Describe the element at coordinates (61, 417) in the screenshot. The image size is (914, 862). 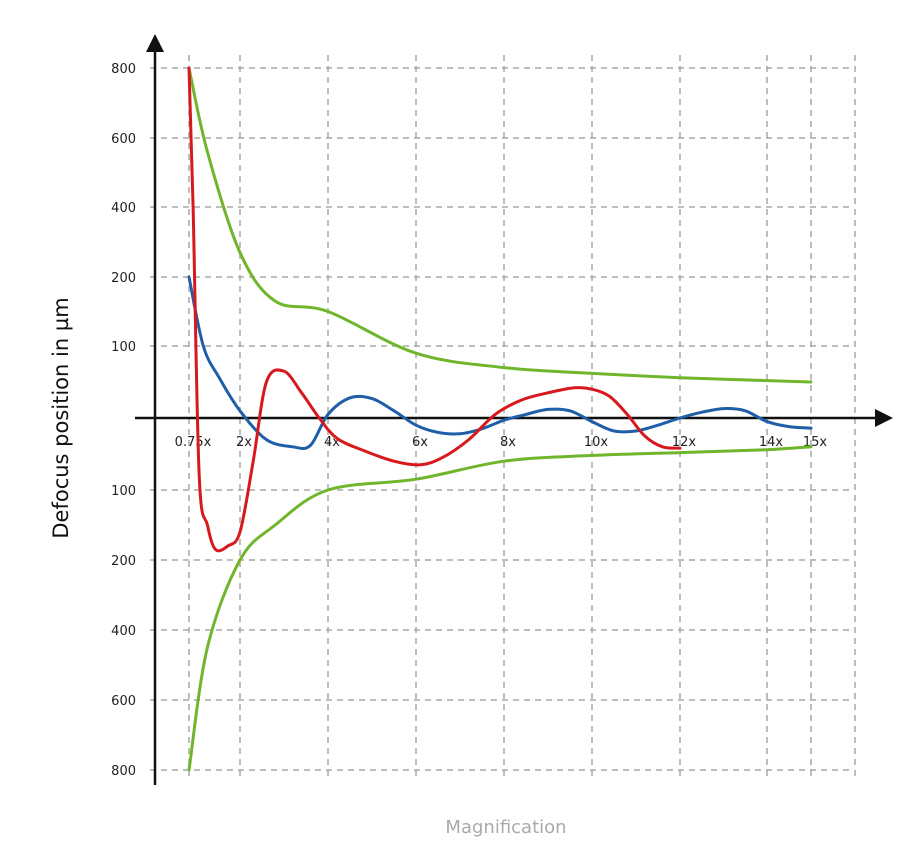
I see `y-axis-label: Defocus position in µm` at that location.